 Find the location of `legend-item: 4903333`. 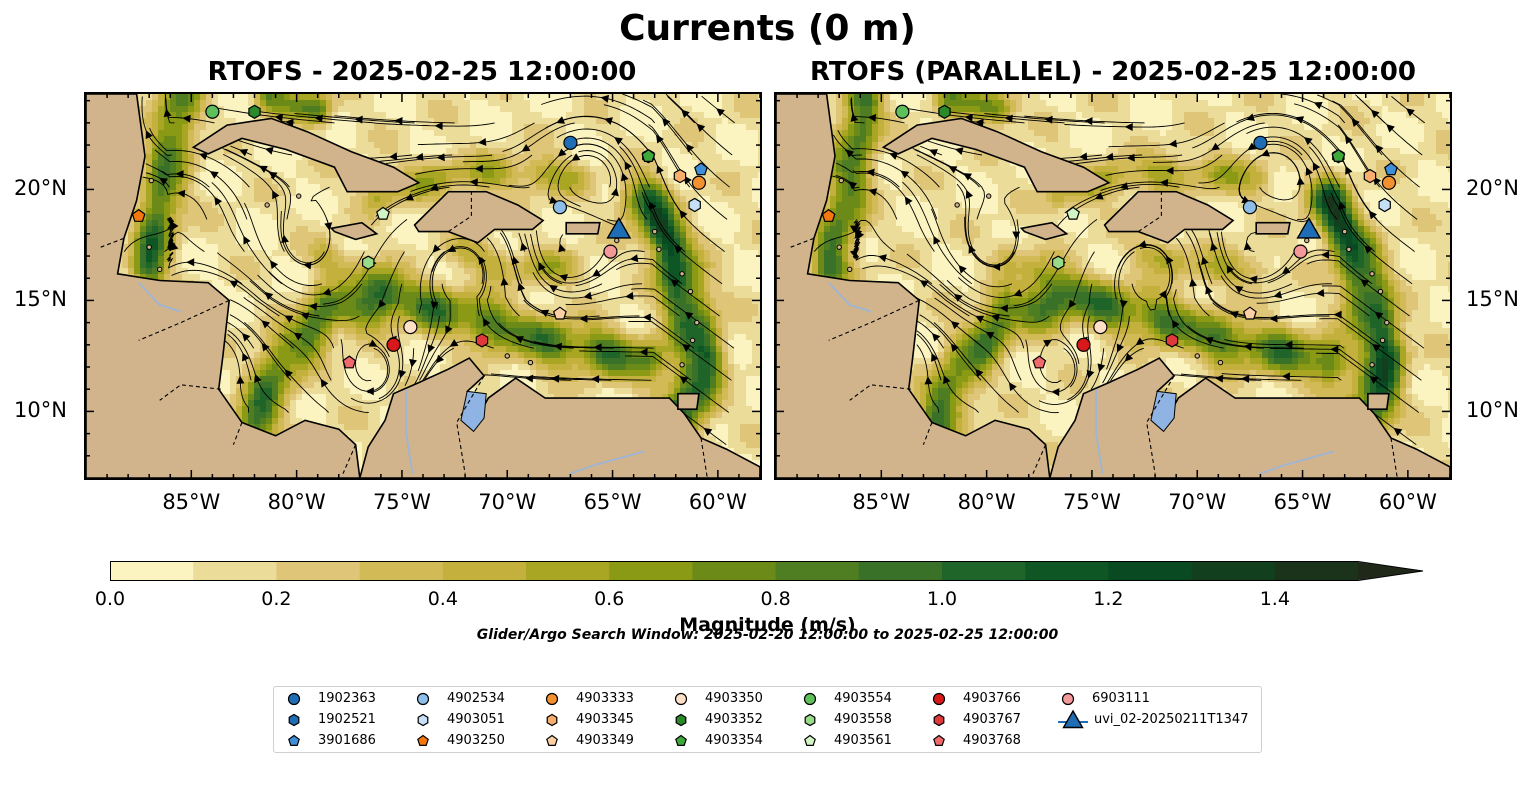

legend-item: 4903333 is located at coordinates (649, 699).